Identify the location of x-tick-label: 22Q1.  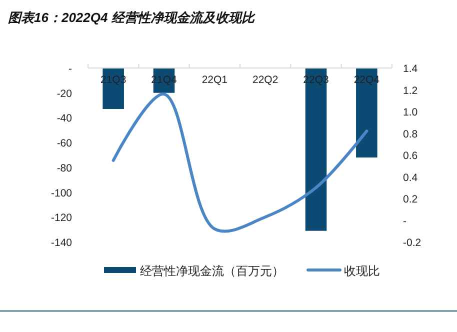
(215, 80).